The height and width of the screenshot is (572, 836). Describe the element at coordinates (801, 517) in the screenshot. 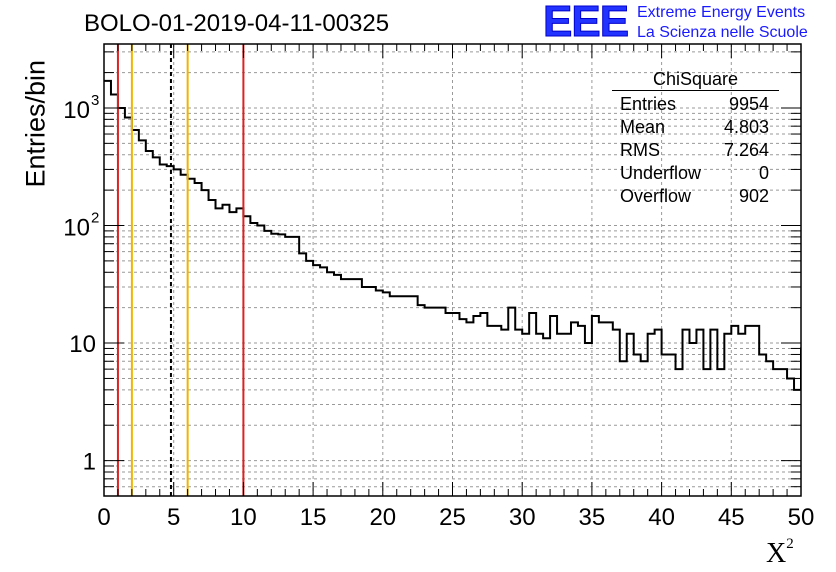

I see `x-tick-label: 50` at that location.